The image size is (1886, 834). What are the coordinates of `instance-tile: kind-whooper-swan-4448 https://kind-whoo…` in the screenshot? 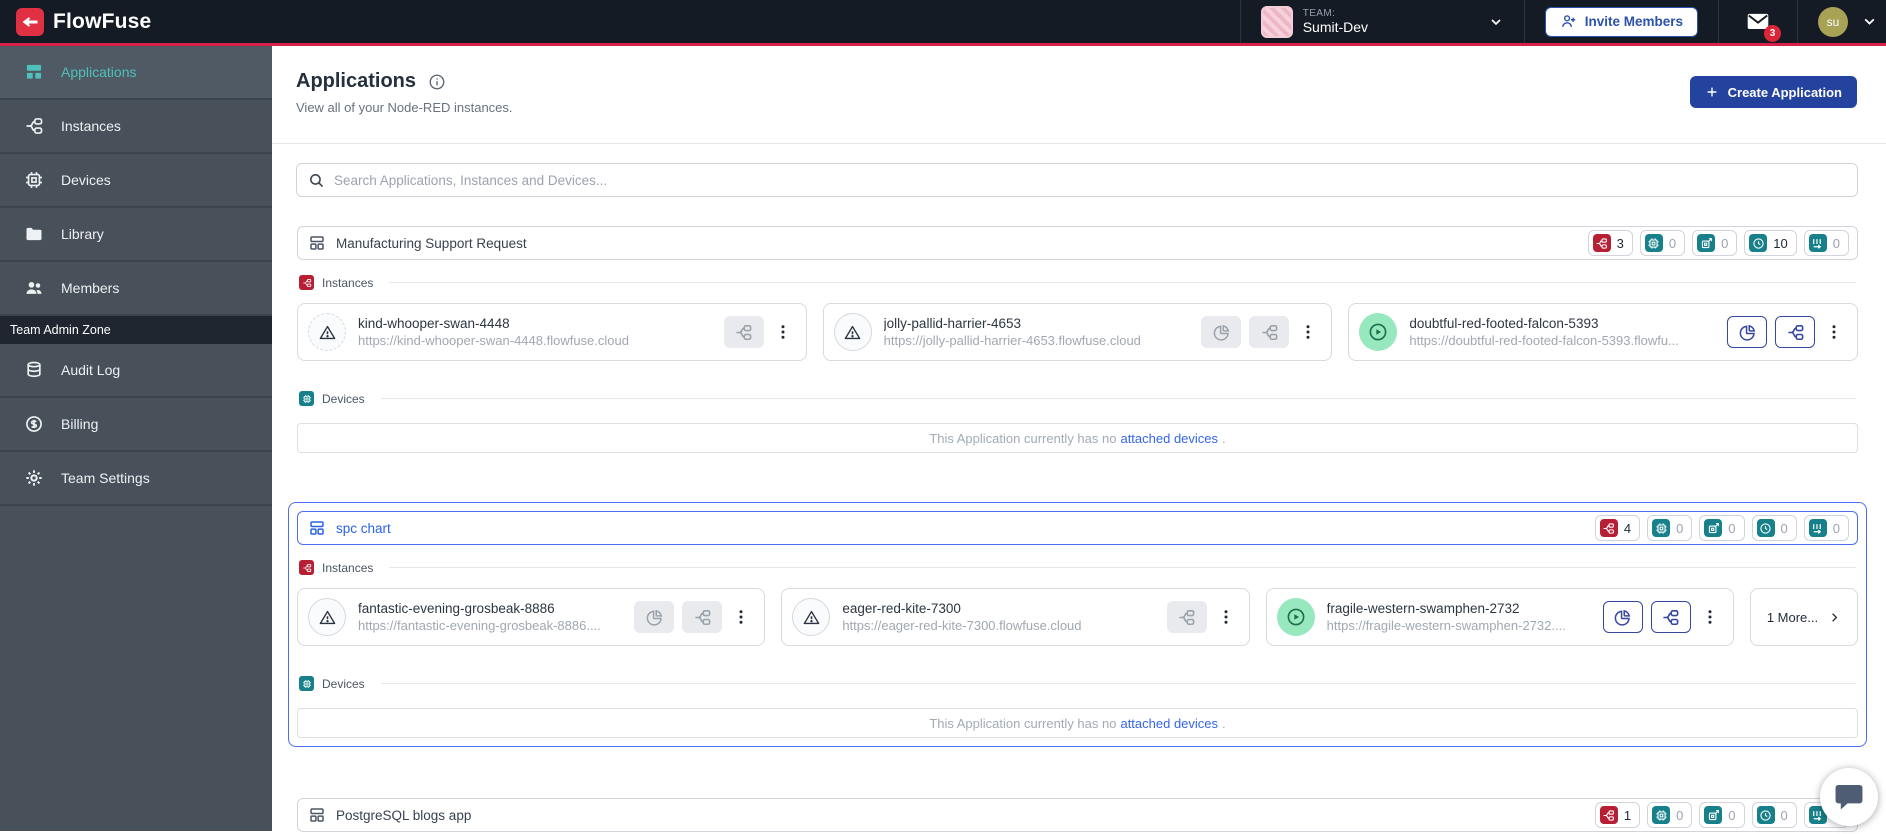 It's located at (552, 332).